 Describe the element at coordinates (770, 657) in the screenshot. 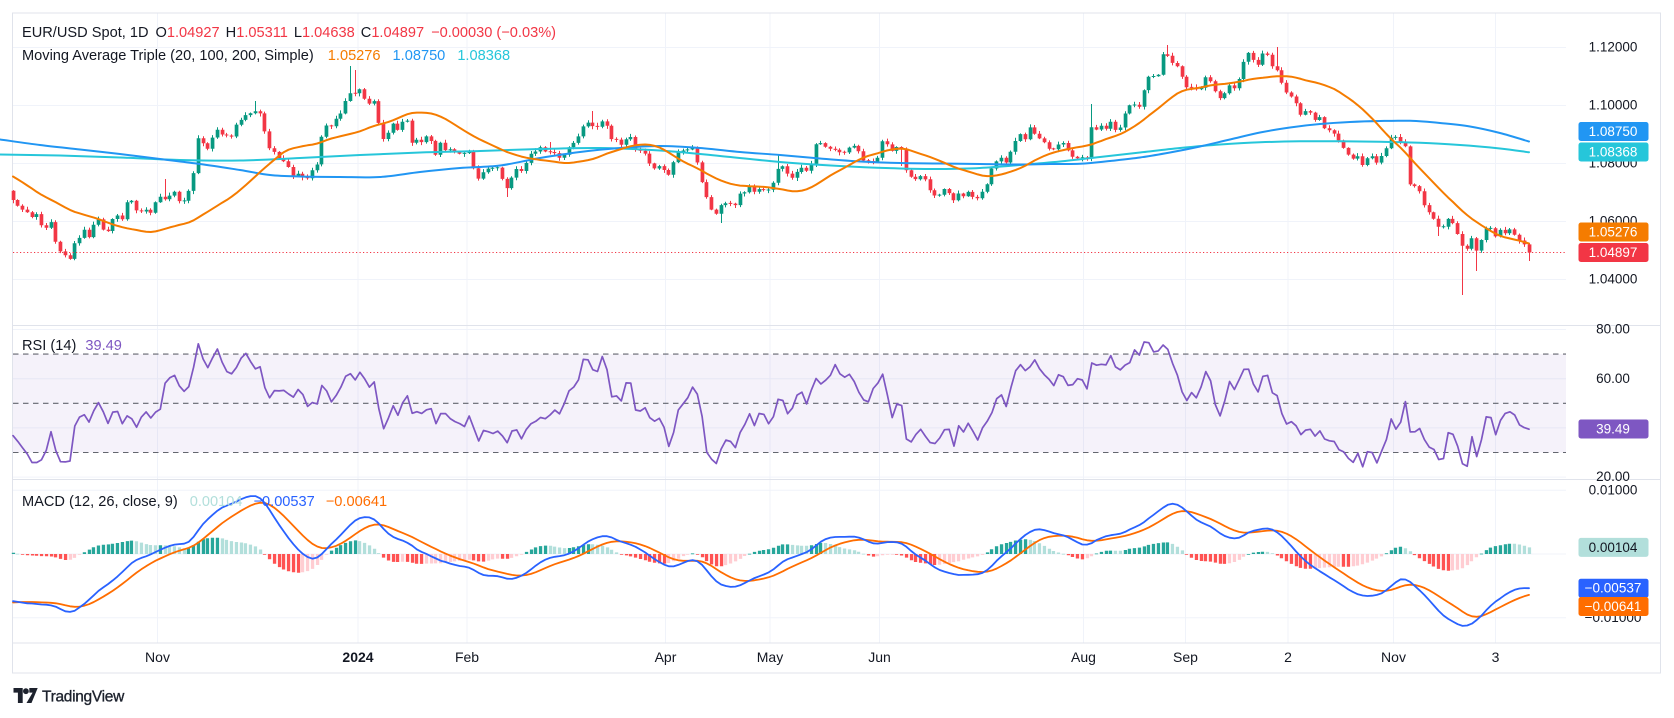

I see `svg-text: May` at that location.